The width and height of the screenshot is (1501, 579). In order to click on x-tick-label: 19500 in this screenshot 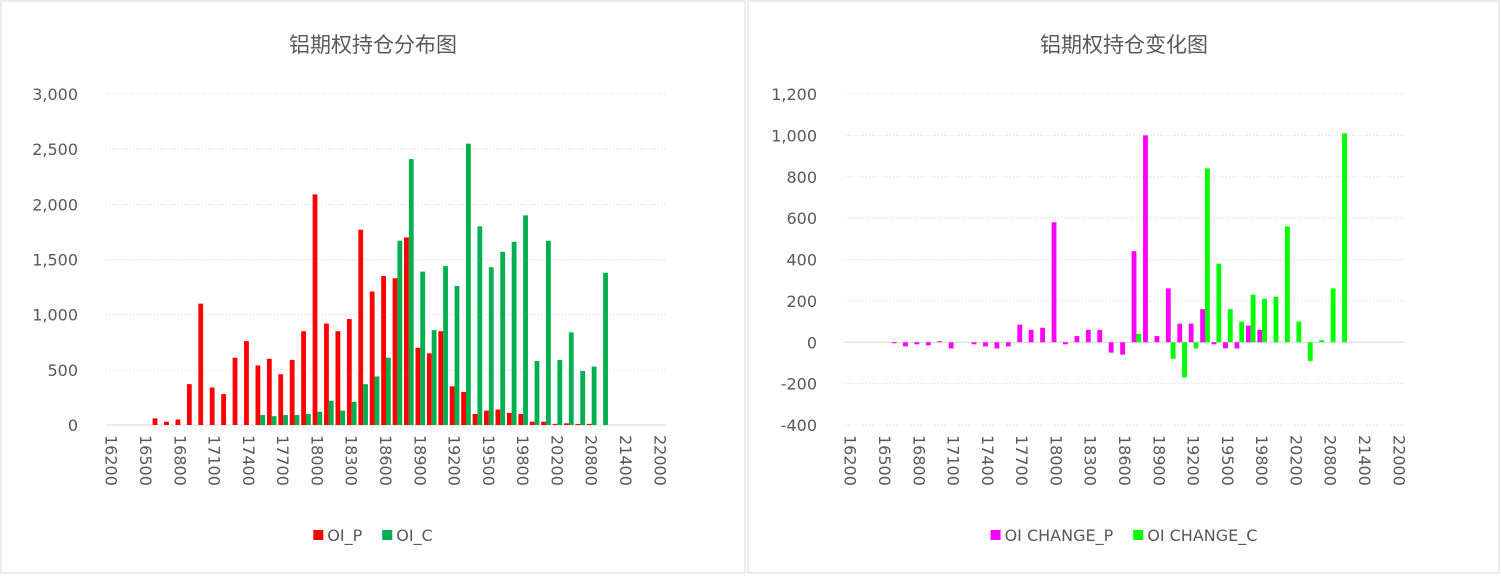, I will do `click(1227, 460)`.